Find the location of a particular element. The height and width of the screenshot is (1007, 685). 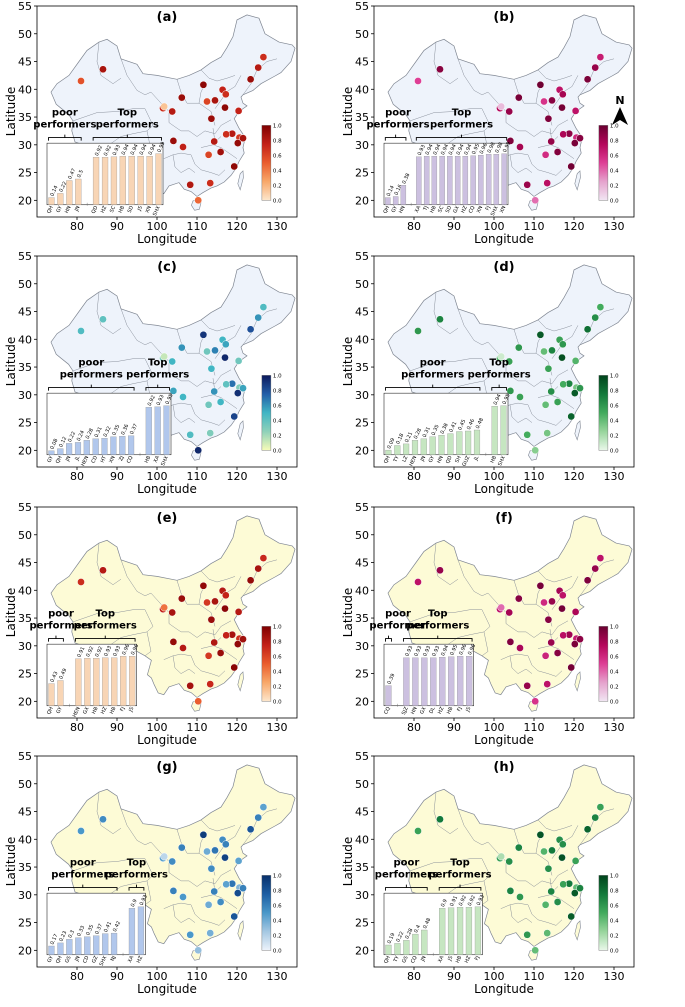

colorbar-tick-label: 0.8 is located at coordinates (277, 391).